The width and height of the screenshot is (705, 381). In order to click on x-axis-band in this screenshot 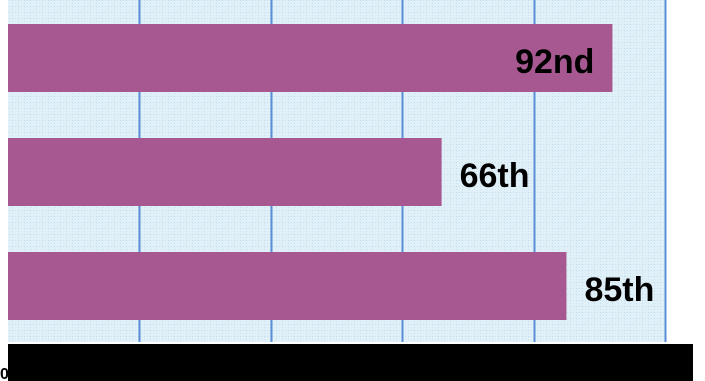, I will do `click(350, 362)`.